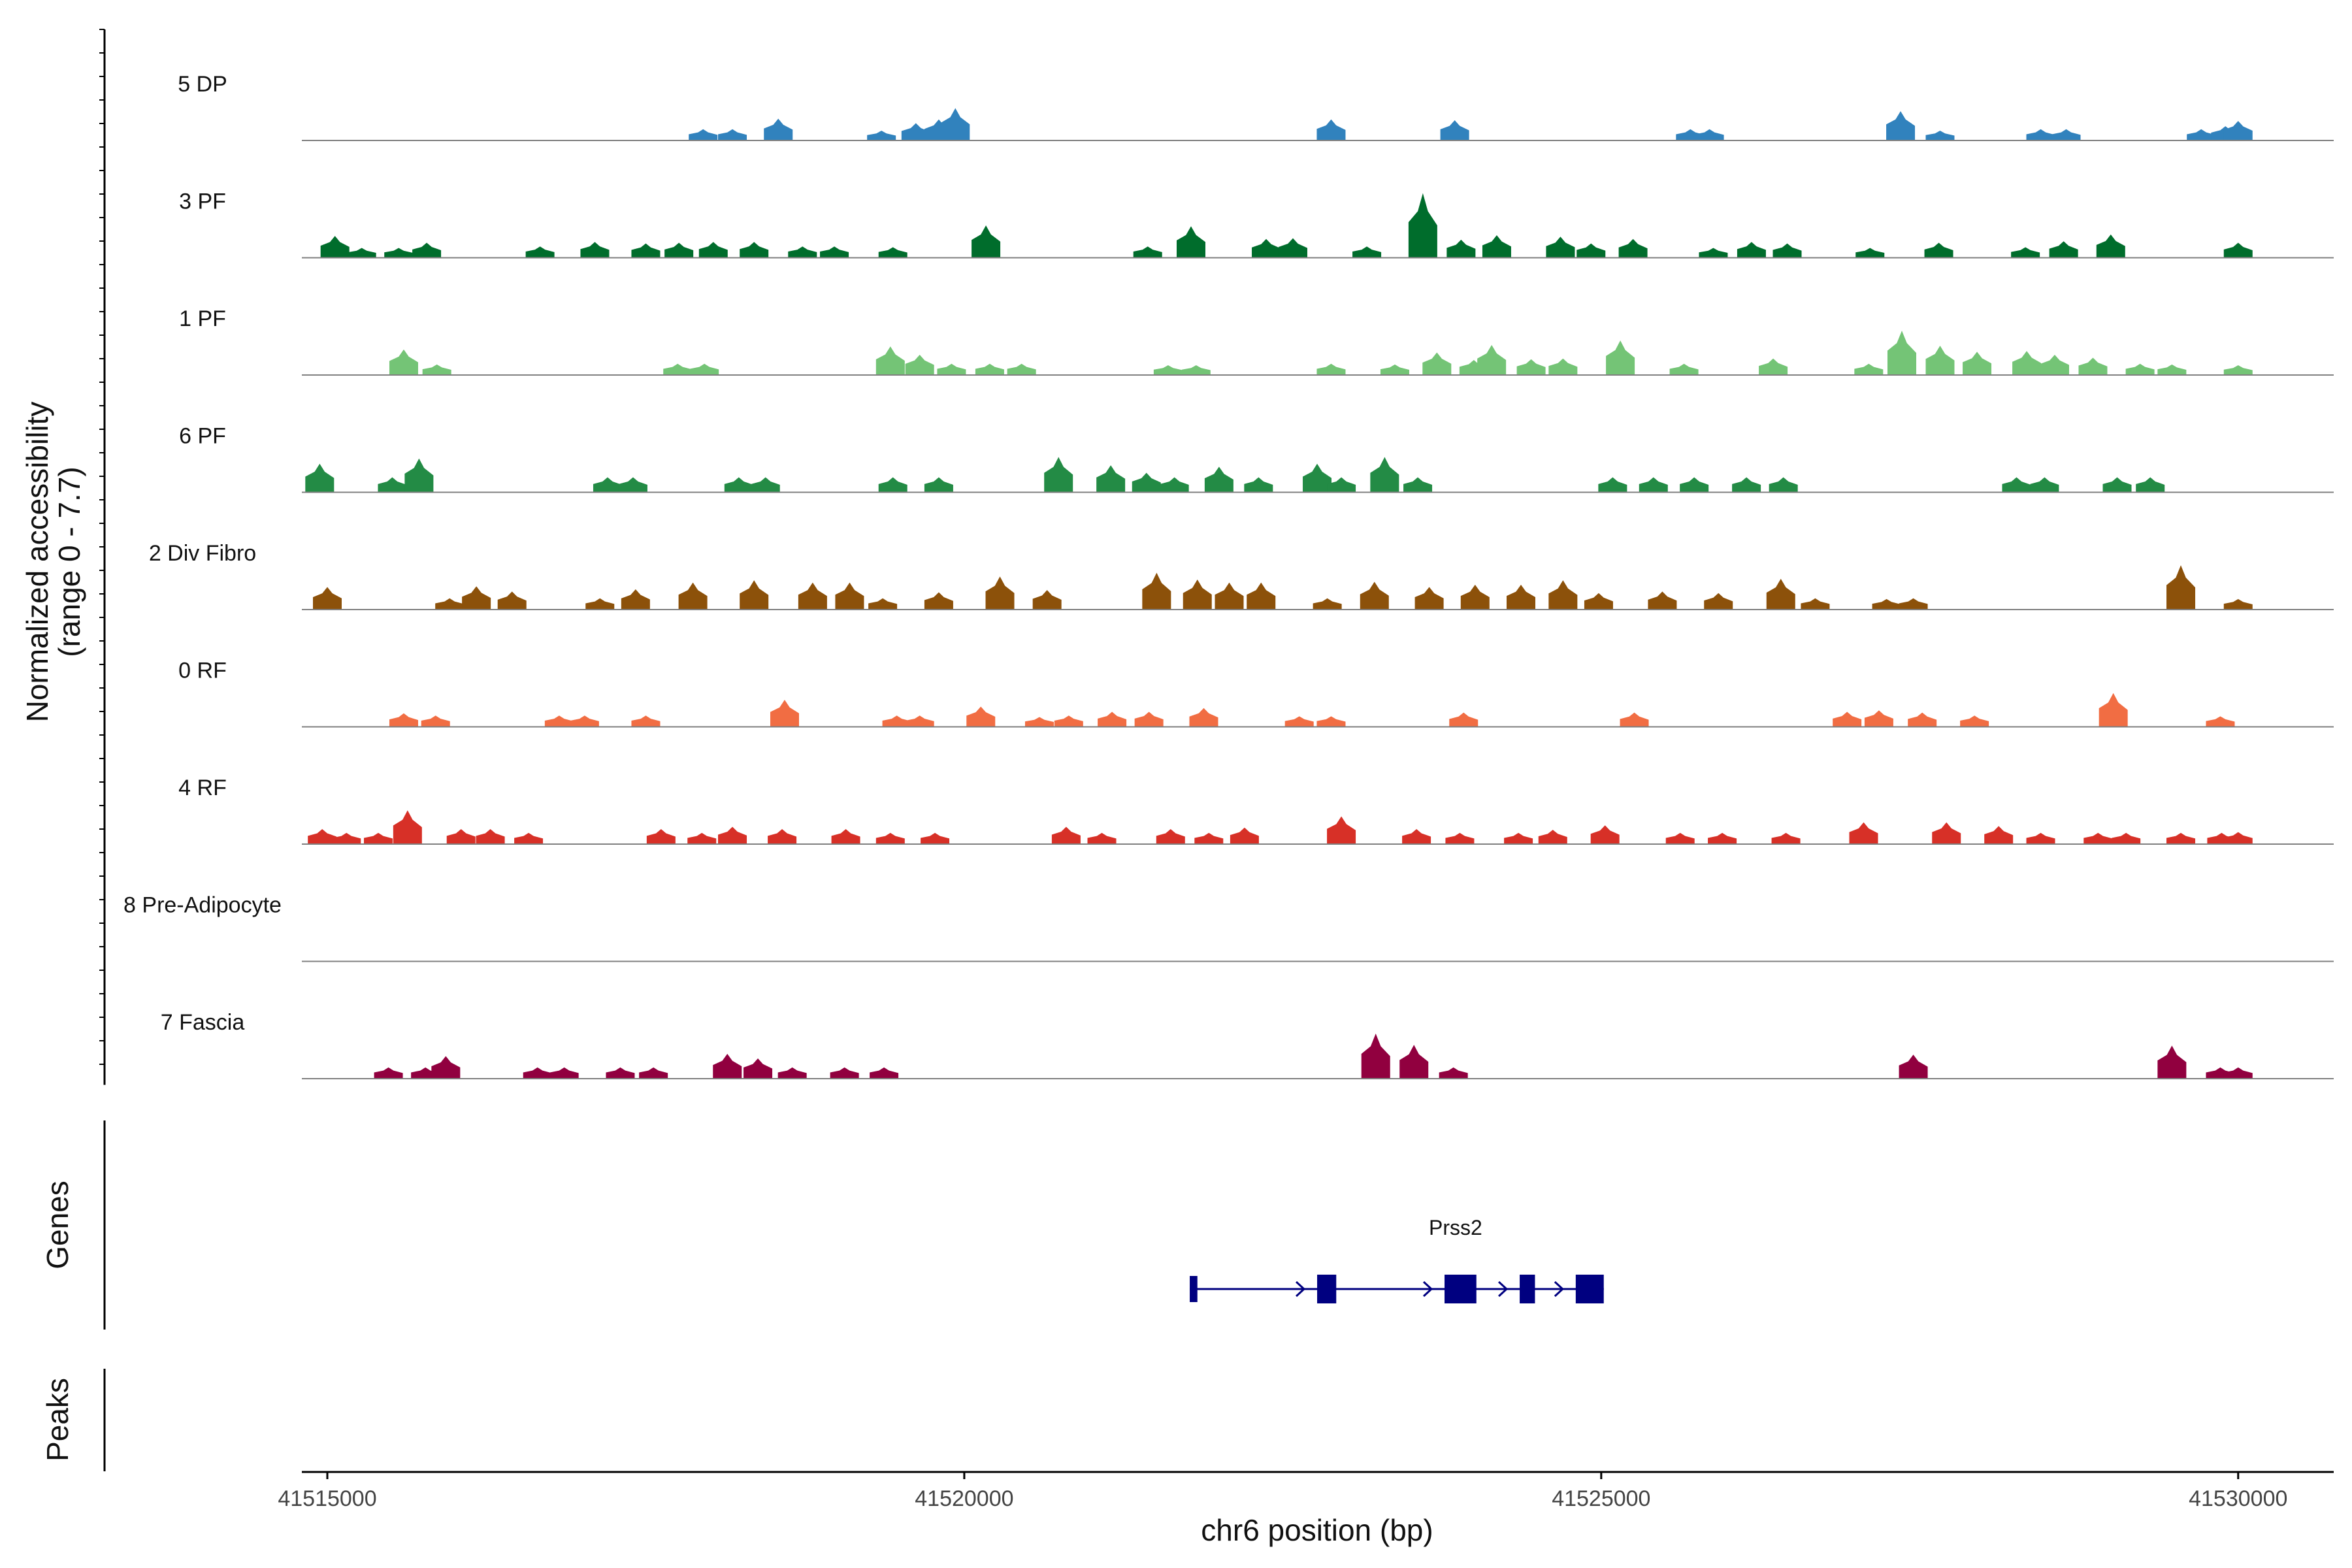 The width and height of the screenshot is (2352, 1568). Describe the element at coordinates (1455, 1227) in the screenshot. I see `gene-name: Prss2` at that location.